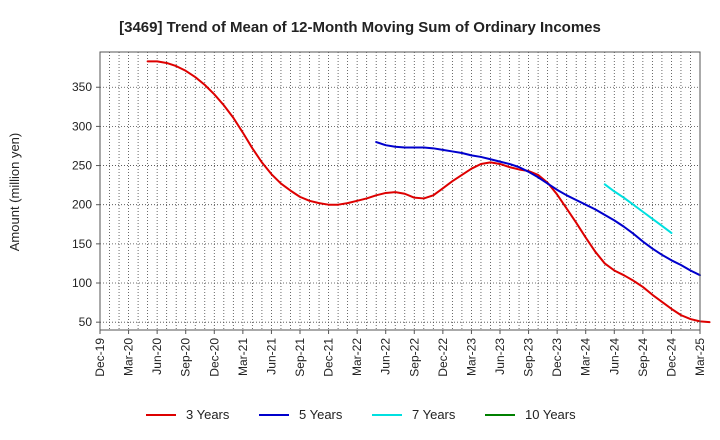 The height and width of the screenshot is (440, 720). Describe the element at coordinates (82, 205) in the screenshot. I see `y-tick-label: 200` at that location.